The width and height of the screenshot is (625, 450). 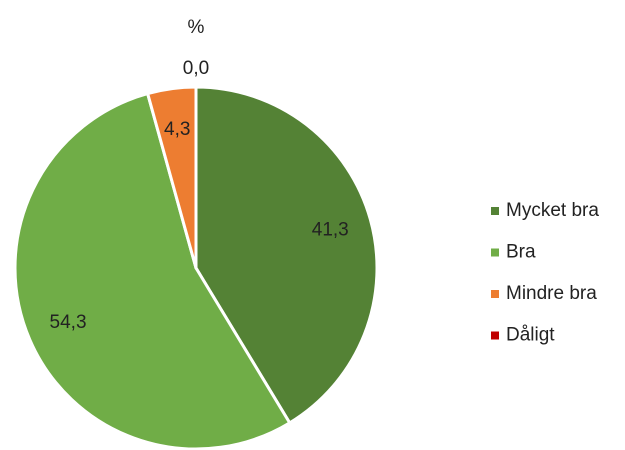 I want to click on data-label: 0,0, so click(x=196, y=68).